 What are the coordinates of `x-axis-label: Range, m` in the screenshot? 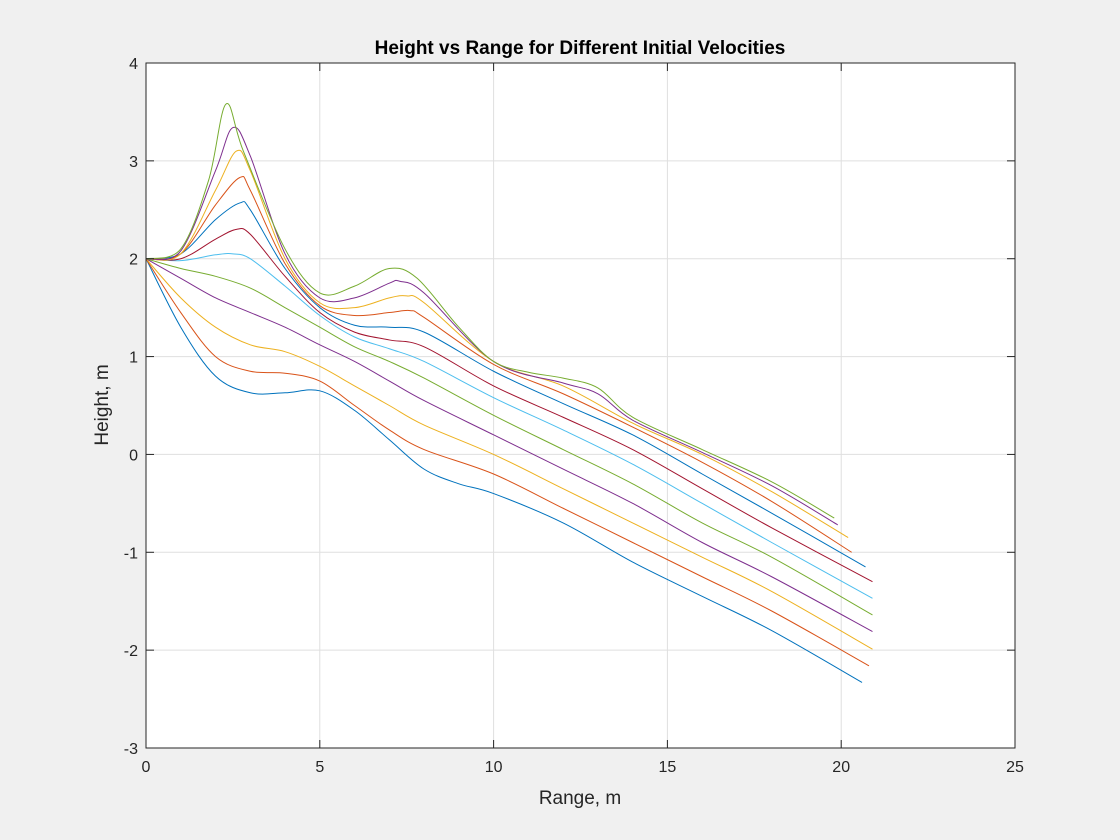 It's located at (580, 798).